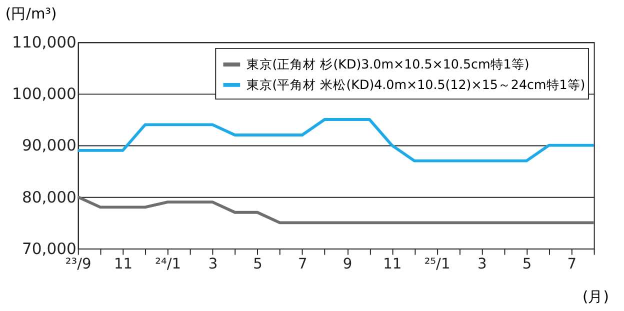 Image resolution: width=624 pixels, height=311 pixels. Describe the element at coordinates (168, 263) in the screenshot. I see `x-tick-label: ²⁴/1` at that location.